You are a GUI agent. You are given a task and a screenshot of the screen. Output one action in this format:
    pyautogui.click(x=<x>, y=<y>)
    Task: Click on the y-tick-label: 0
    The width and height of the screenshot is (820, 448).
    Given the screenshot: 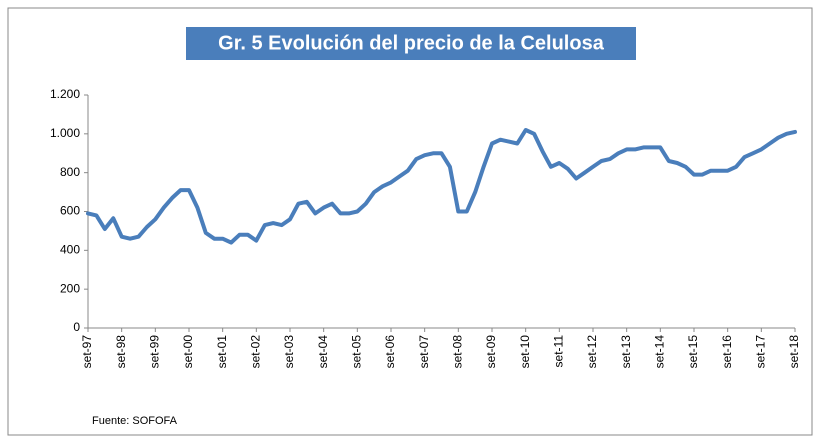 What is the action you would take?
    pyautogui.click(x=76, y=327)
    